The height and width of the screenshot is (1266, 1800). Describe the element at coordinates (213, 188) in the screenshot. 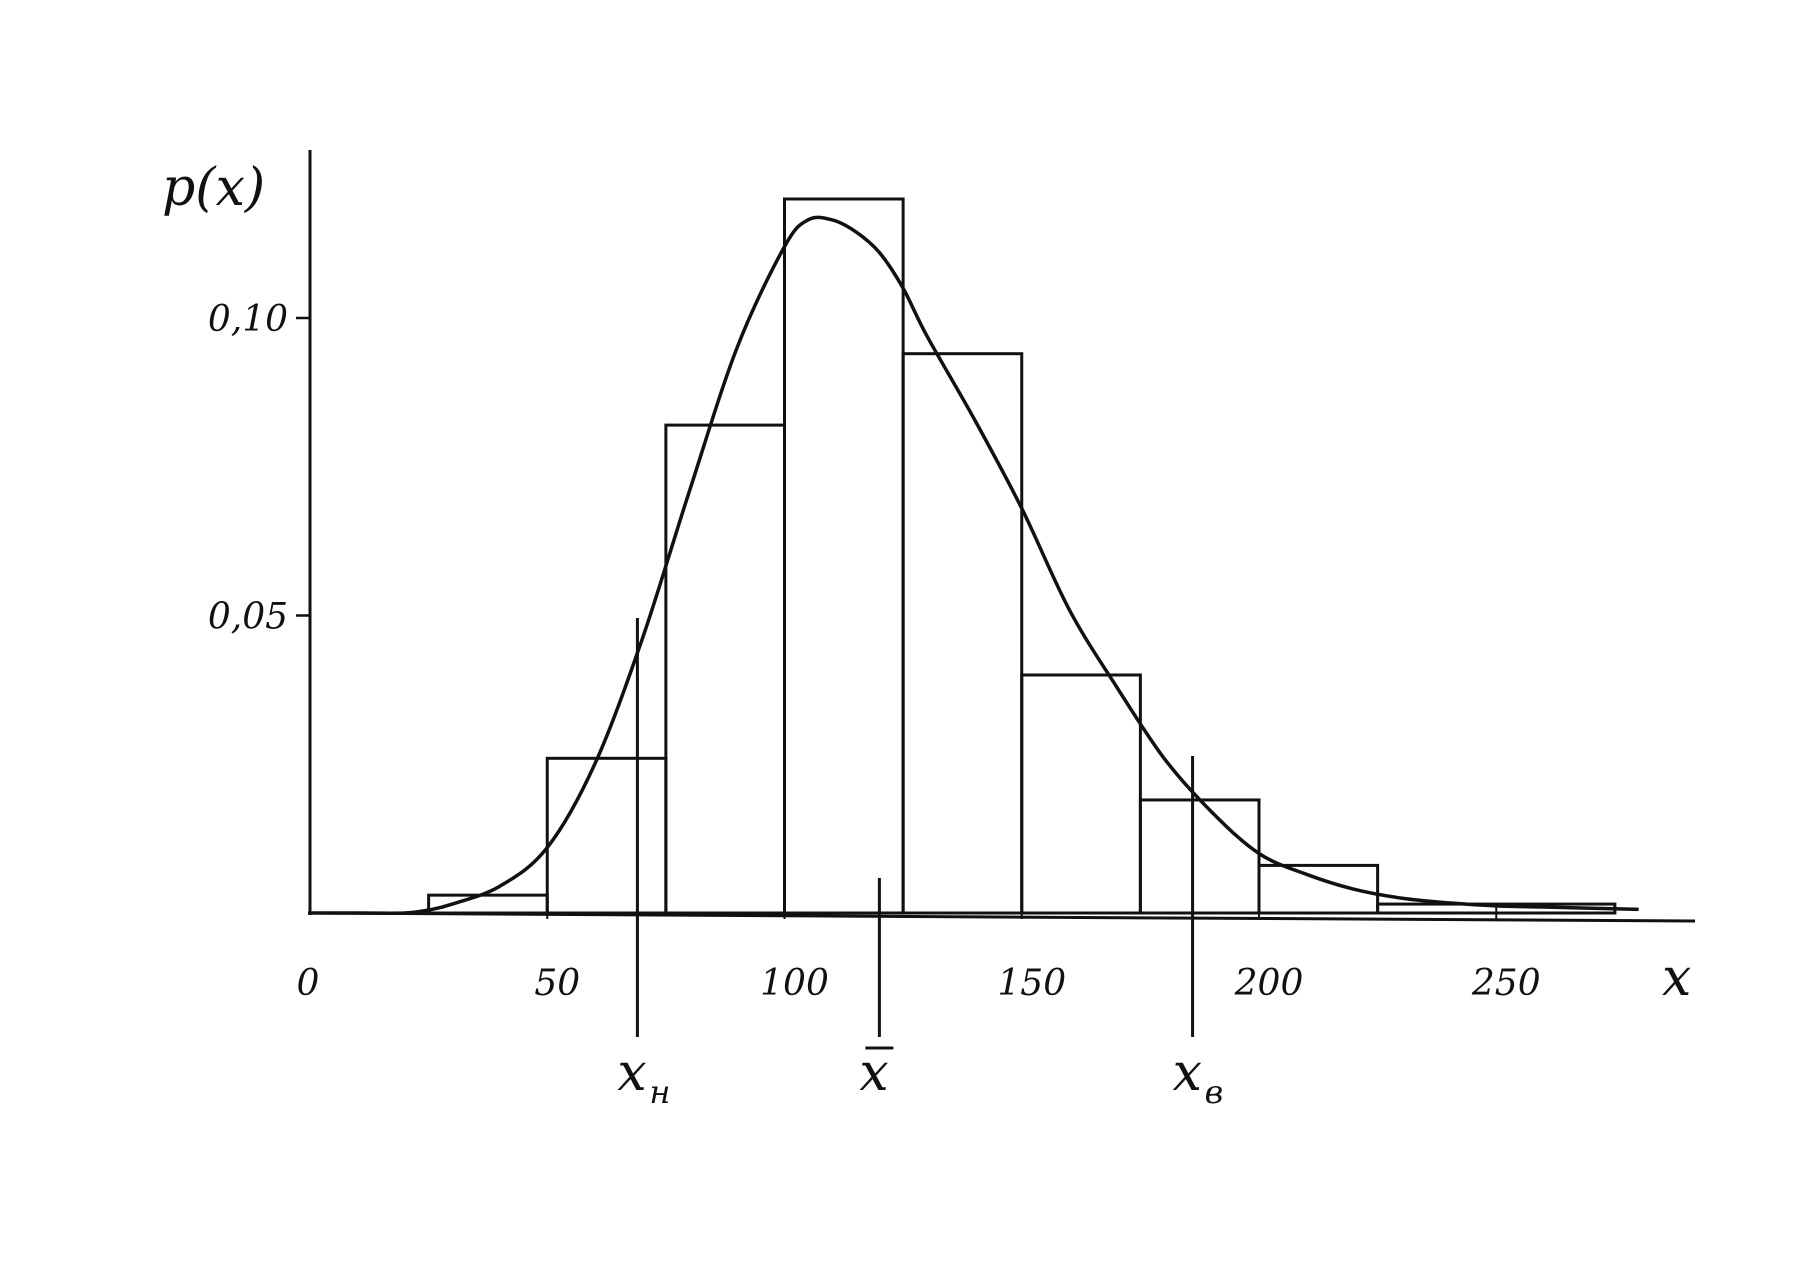

I see `y-axis-title: p(x)` at that location.